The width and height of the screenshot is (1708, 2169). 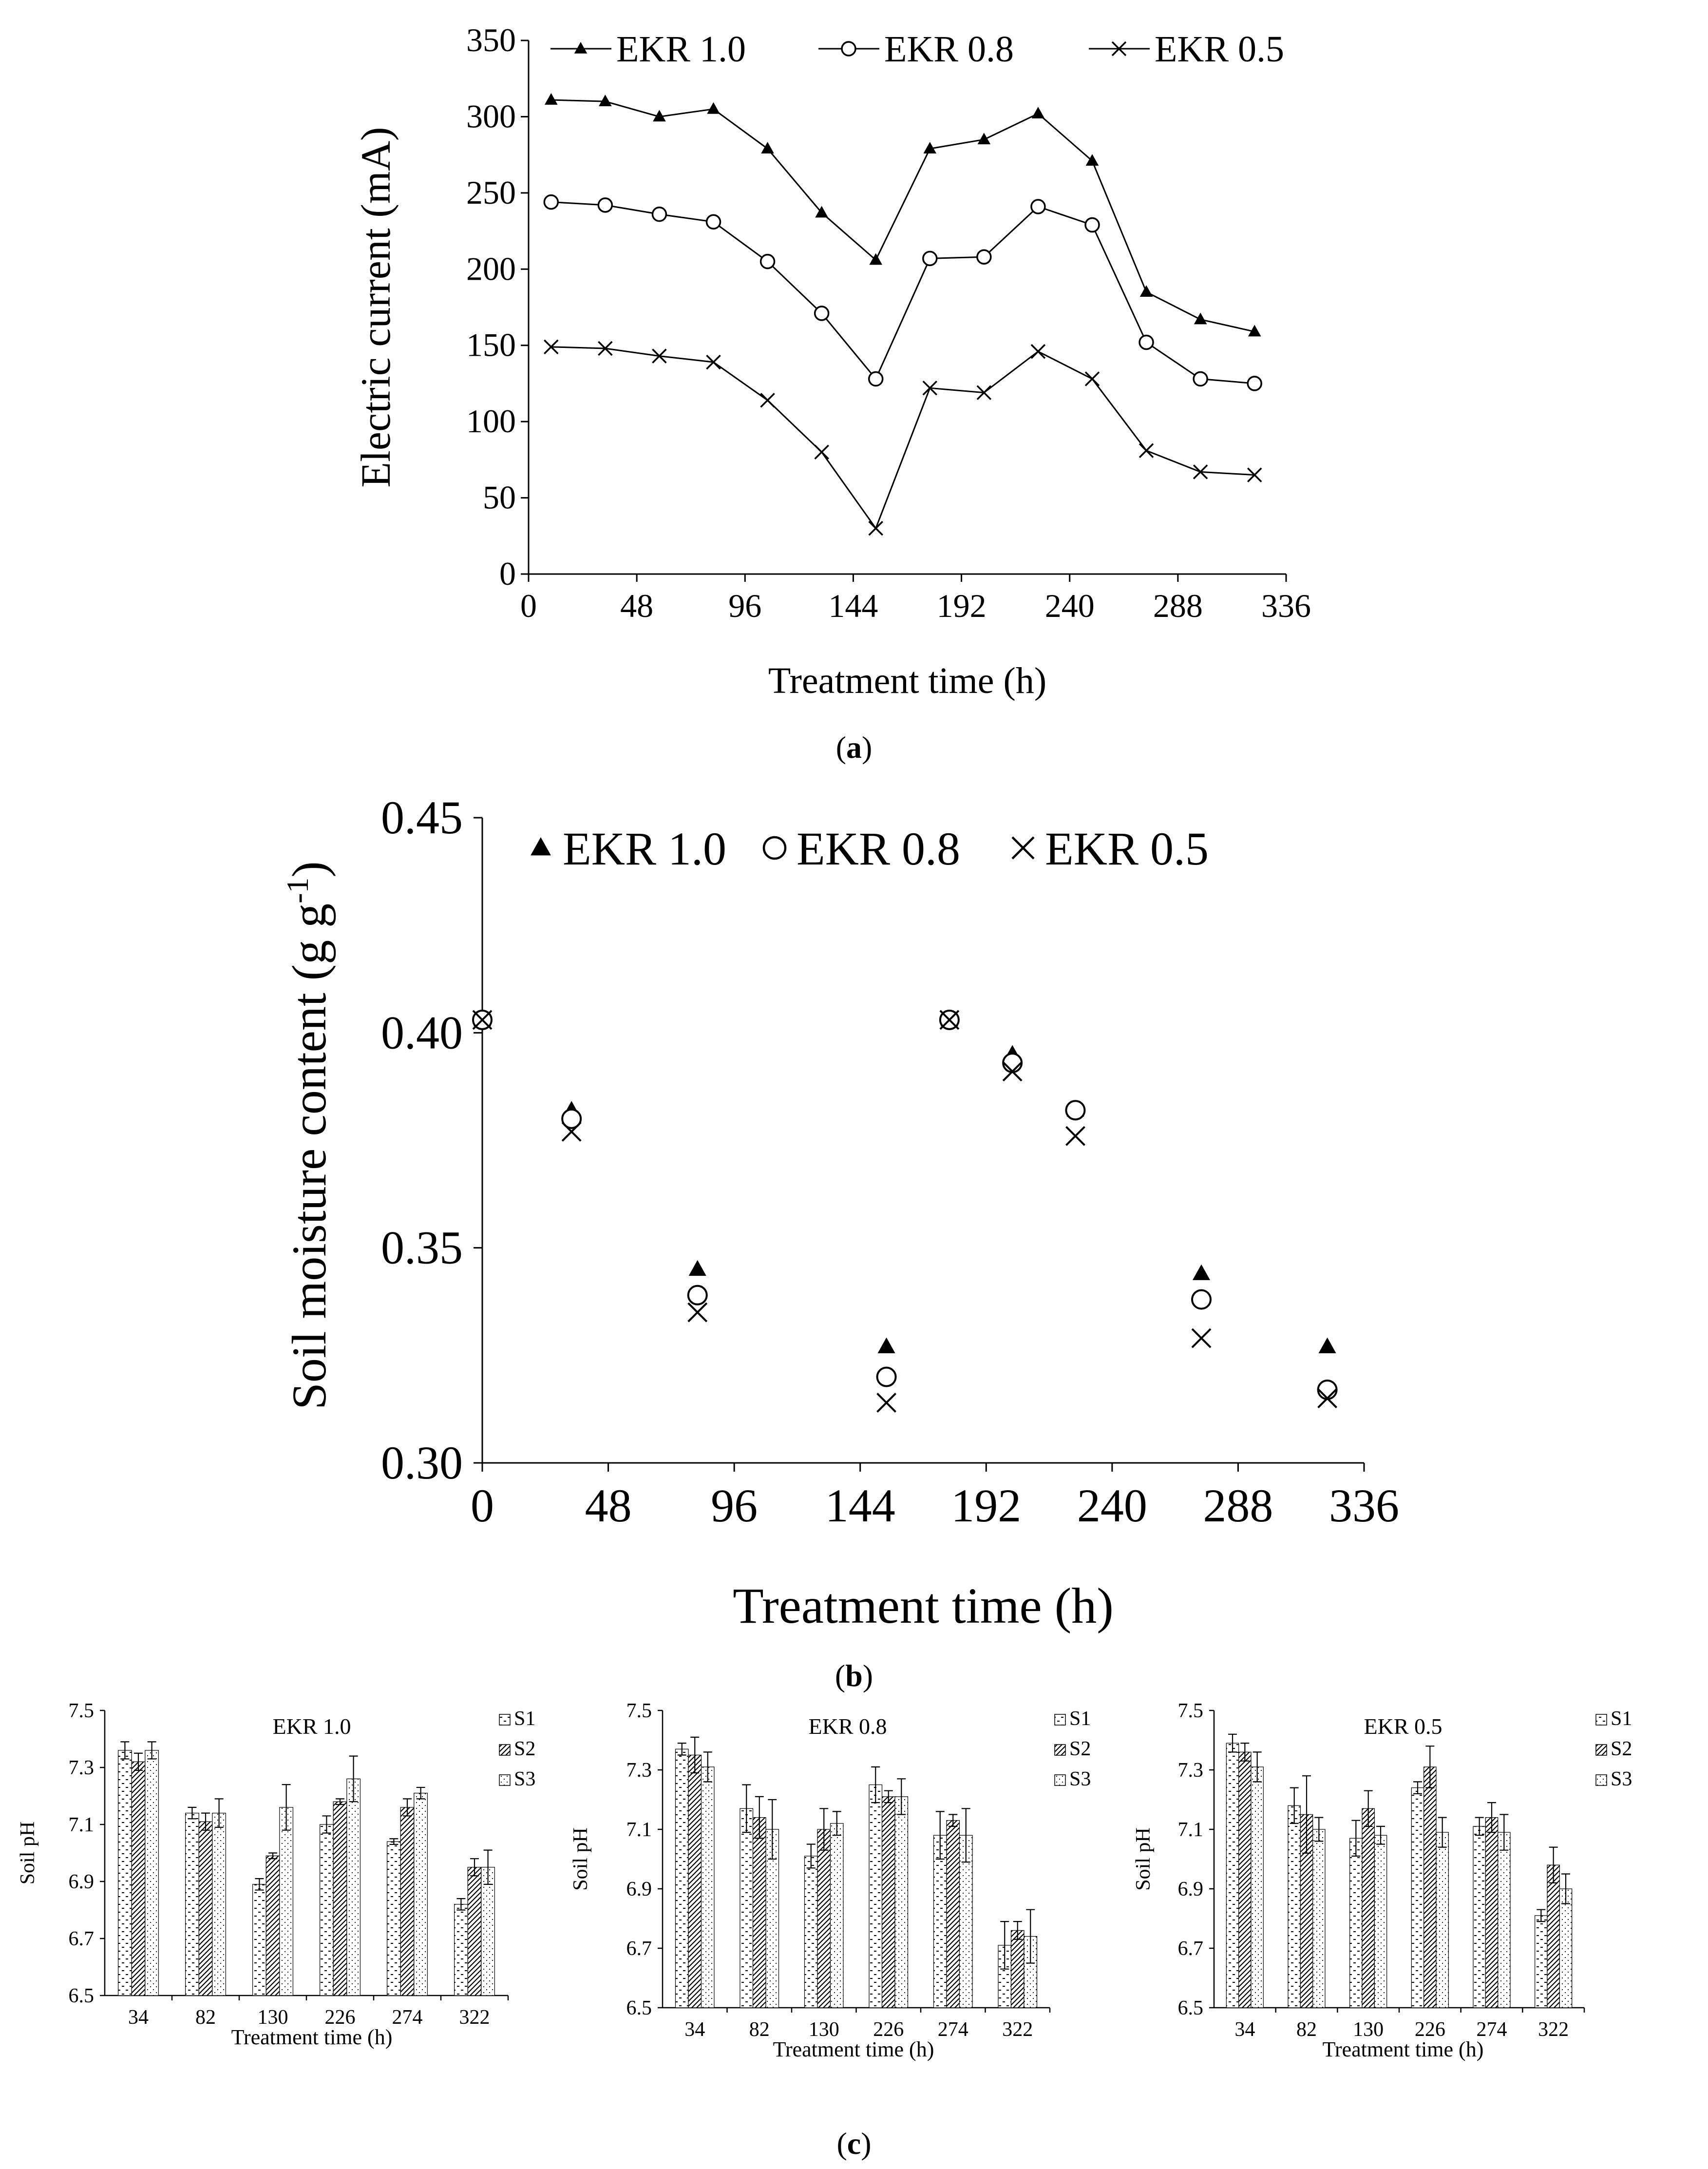 I want to click on panel-c2-bar-s2, so click(x=824, y=1918).